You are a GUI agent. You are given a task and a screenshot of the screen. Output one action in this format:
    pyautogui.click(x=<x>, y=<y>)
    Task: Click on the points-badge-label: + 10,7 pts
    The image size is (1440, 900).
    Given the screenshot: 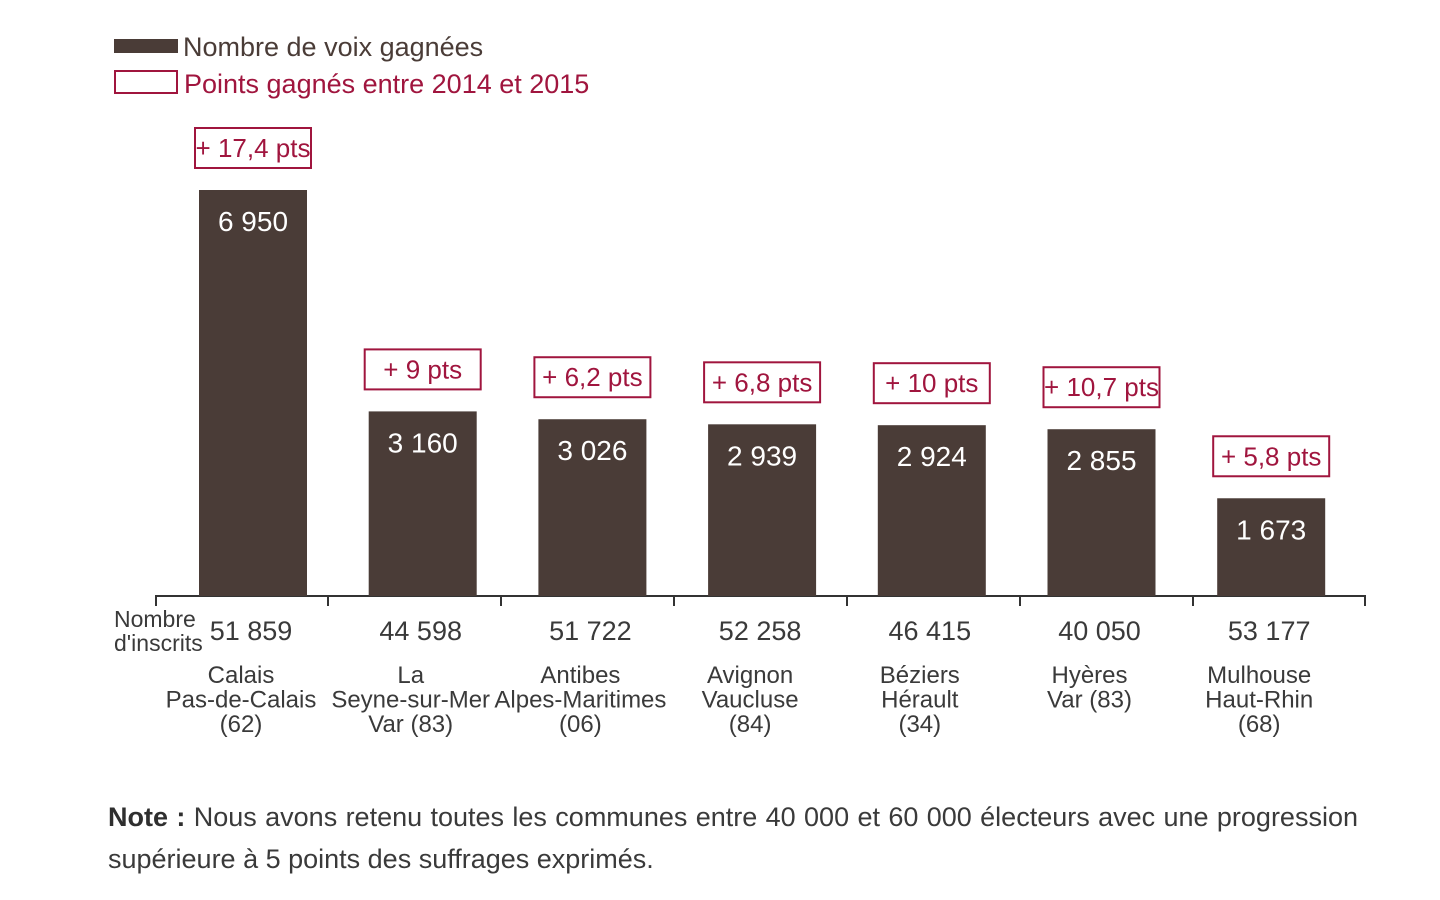 What is the action you would take?
    pyautogui.click(x=1101, y=387)
    